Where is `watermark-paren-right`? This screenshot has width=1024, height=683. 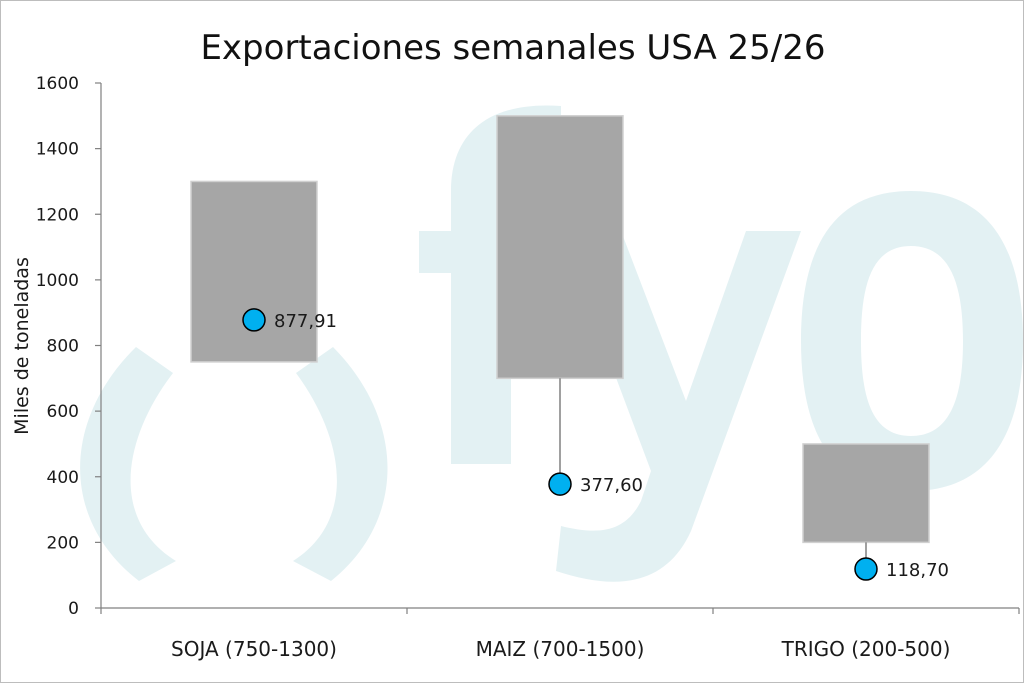 watermark-paren-right is located at coordinates (340, 464).